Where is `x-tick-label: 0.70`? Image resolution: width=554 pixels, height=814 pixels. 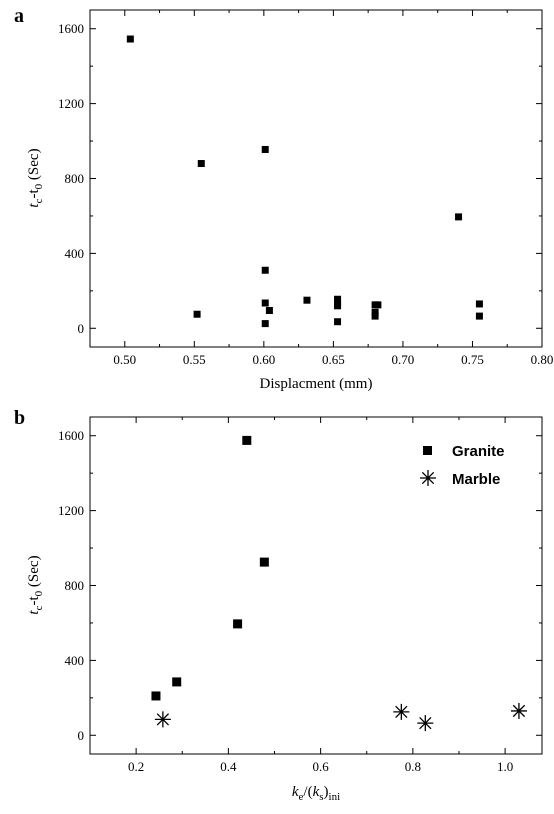 x-tick-label: 0.70 is located at coordinates (403, 359).